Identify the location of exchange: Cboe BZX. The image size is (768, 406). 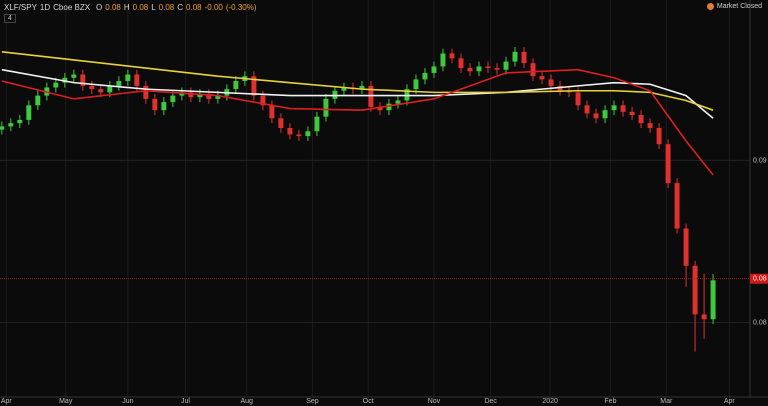
(72, 7).